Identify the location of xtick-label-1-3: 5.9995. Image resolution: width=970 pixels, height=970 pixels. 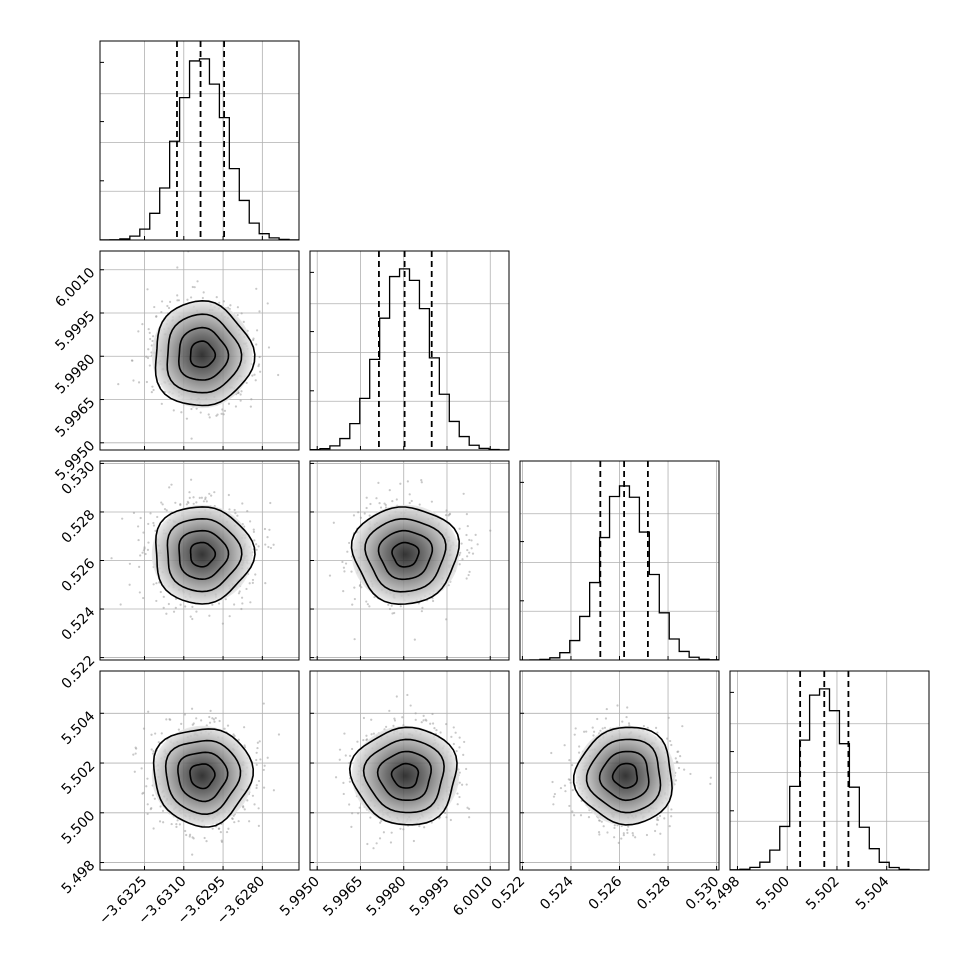
(430, 897).